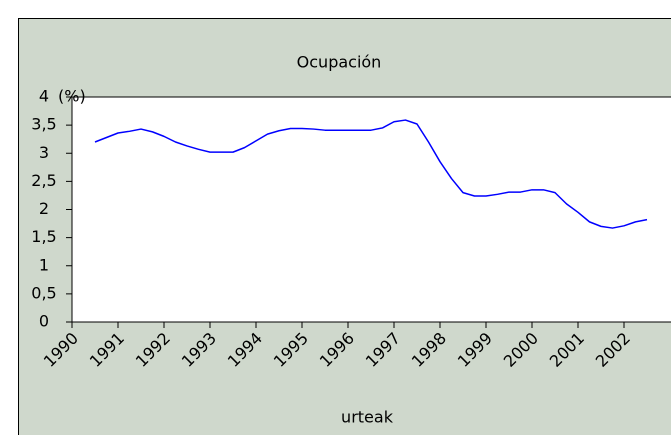  Describe the element at coordinates (339, 62) in the screenshot. I see `chart-title: Ocupación` at that location.